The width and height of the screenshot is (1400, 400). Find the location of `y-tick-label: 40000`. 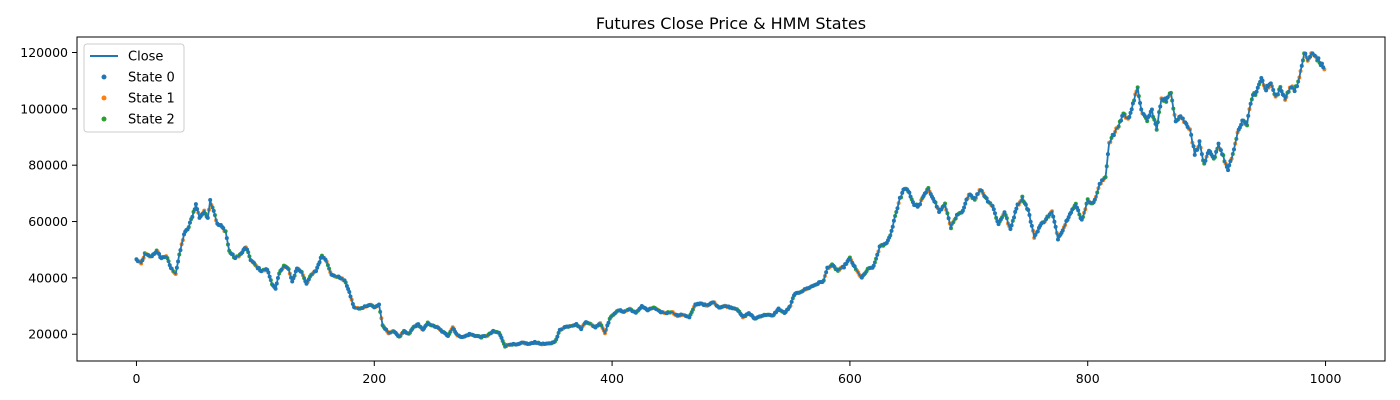

y-tick-label: 40000 is located at coordinates (48, 277).